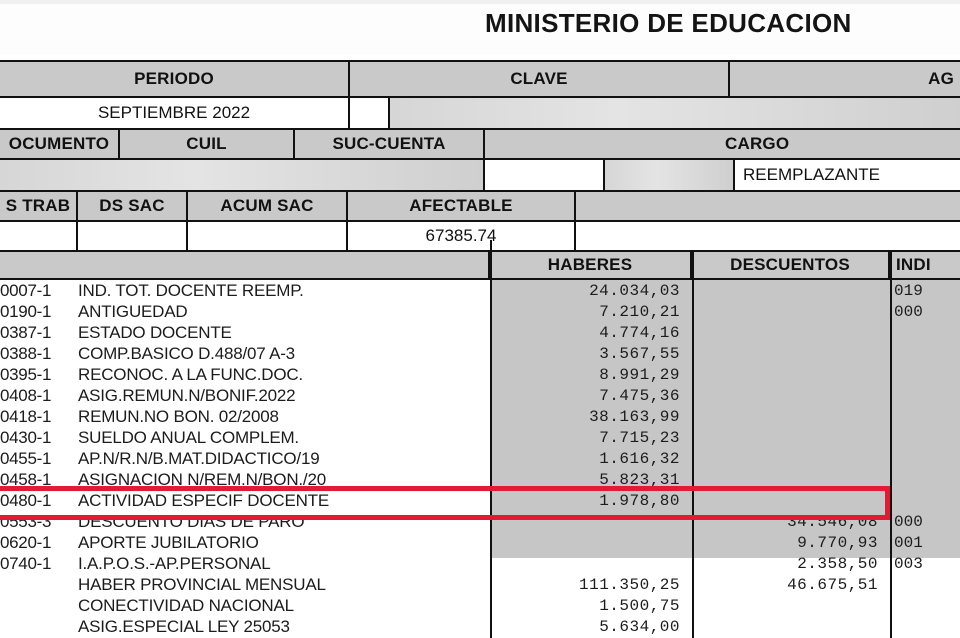 This screenshot has width=960, height=638. Describe the element at coordinates (26, 416) in the screenshot. I see `row-code: 0418-1` at that location.